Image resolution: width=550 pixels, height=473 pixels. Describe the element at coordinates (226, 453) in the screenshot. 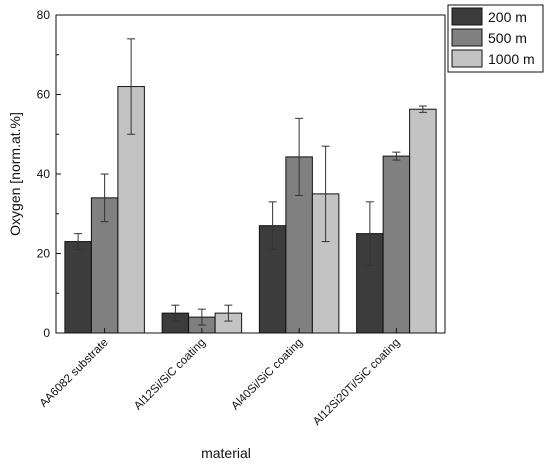

I see `x-axis-title: material` at that location.